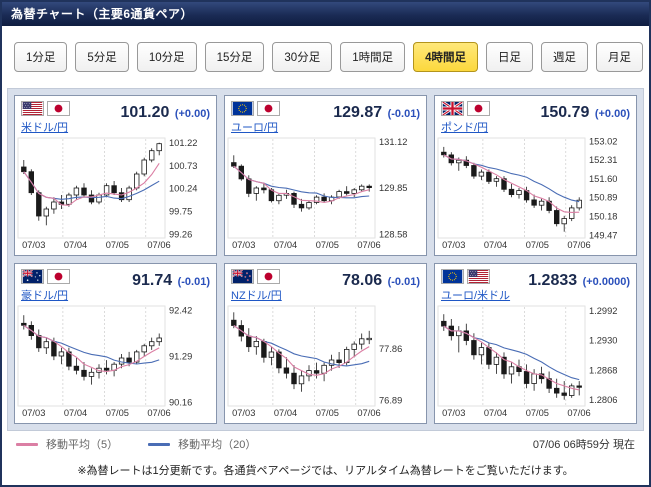  I want to click on pair-price: 1.2833, so click(553, 280).